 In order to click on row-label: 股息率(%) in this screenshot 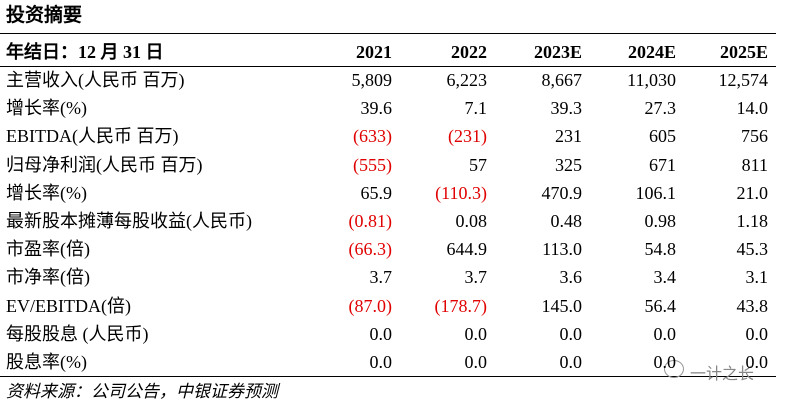, I will do `click(46, 362)`.